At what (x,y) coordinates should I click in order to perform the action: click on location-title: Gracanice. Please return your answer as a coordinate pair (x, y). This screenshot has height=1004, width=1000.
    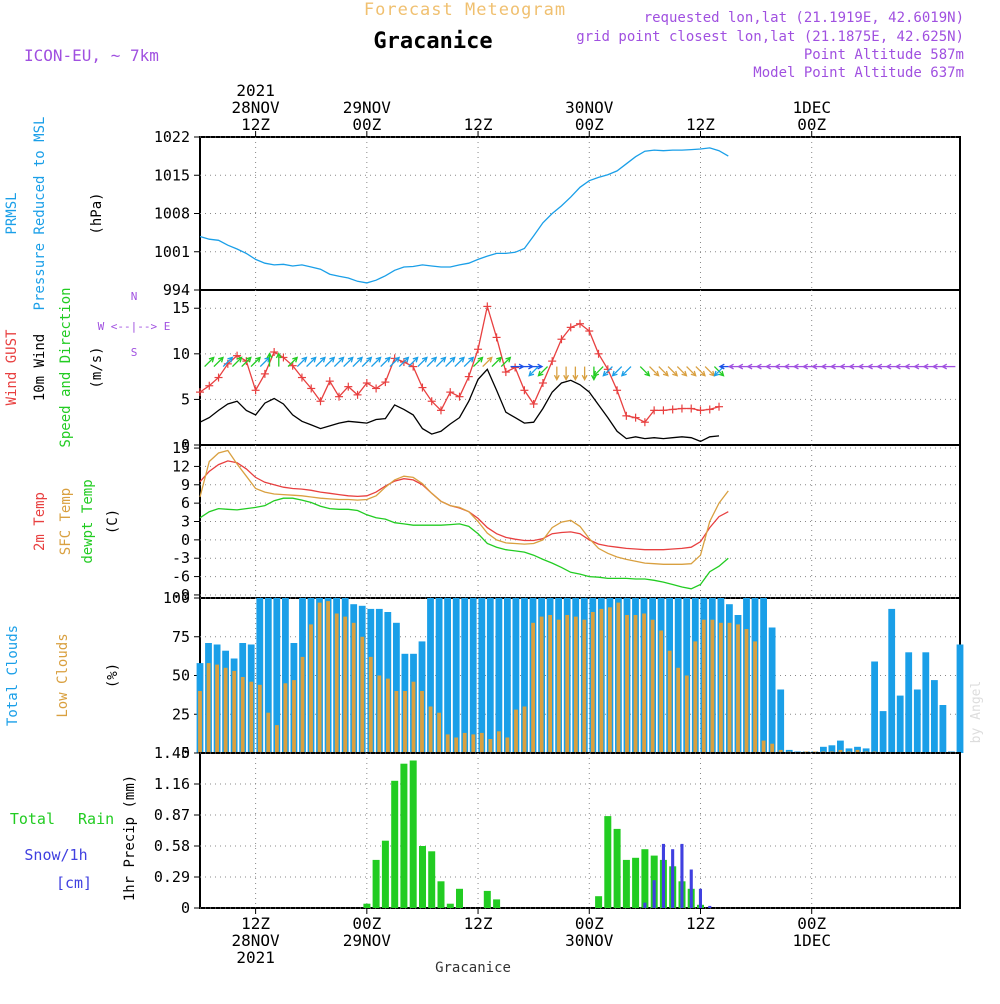
    Looking at the image, I should click on (432, 41).